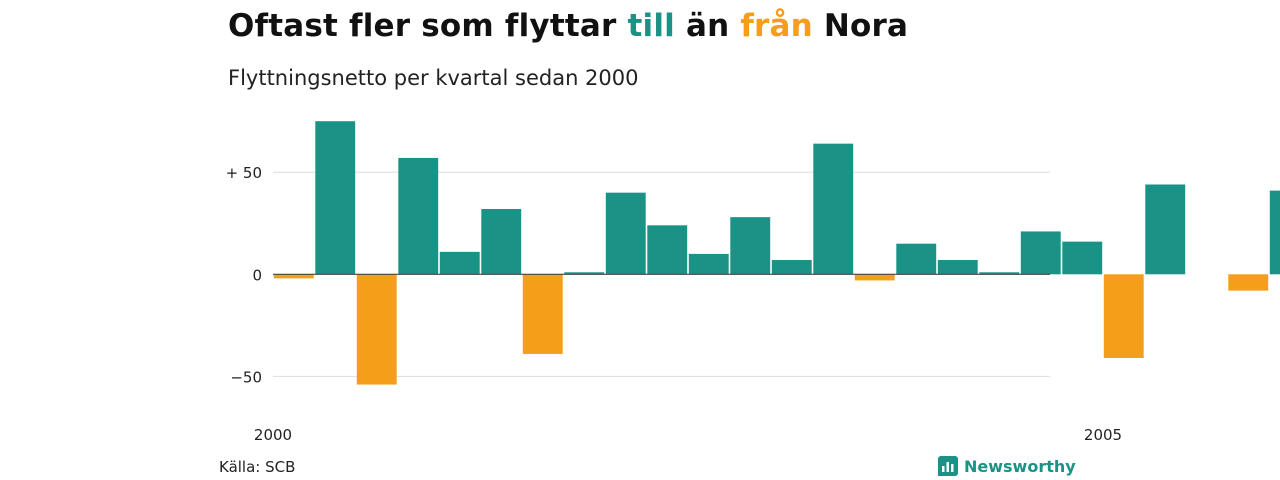 This screenshot has width=1280, height=480. What do you see at coordinates (273, 435) in the screenshot?
I see `x-tick-label: 2000` at bounding box center [273, 435].